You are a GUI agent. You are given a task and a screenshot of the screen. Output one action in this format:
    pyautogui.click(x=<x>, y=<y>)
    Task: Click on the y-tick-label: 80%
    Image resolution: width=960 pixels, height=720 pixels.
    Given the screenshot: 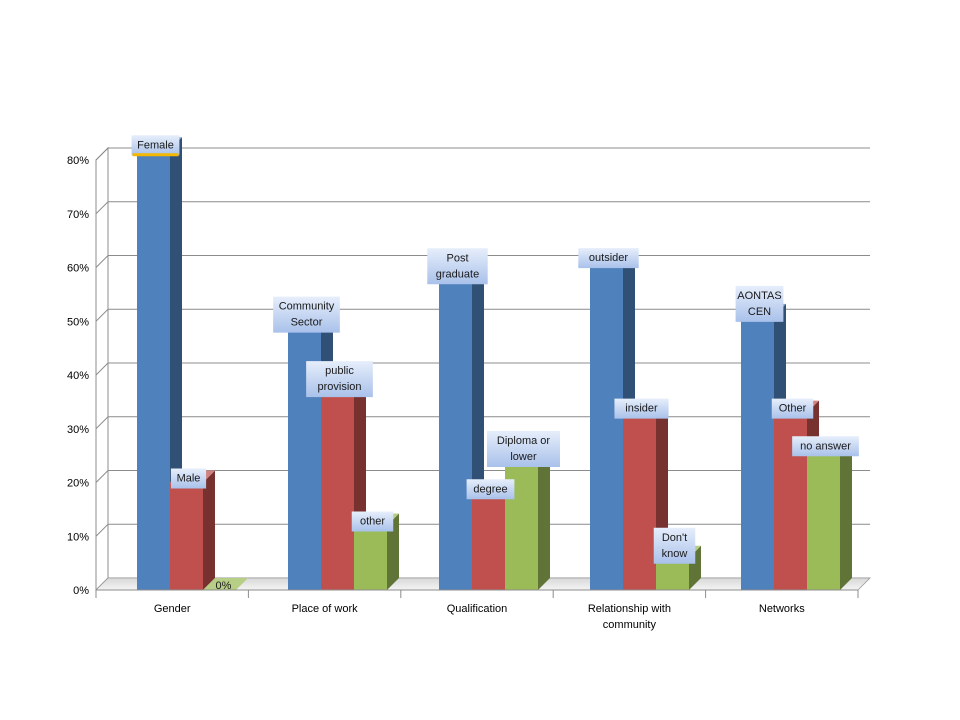 What is the action you would take?
    pyautogui.click(x=78, y=161)
    